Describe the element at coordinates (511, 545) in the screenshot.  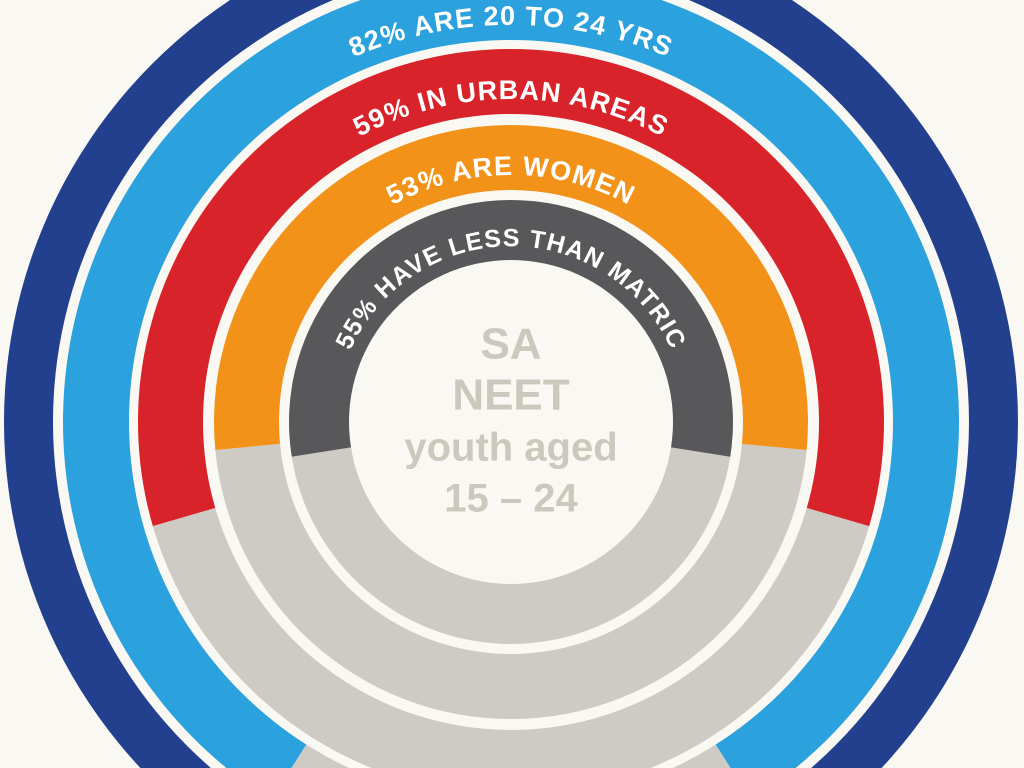
I see `ring-education-remainder` at that location.